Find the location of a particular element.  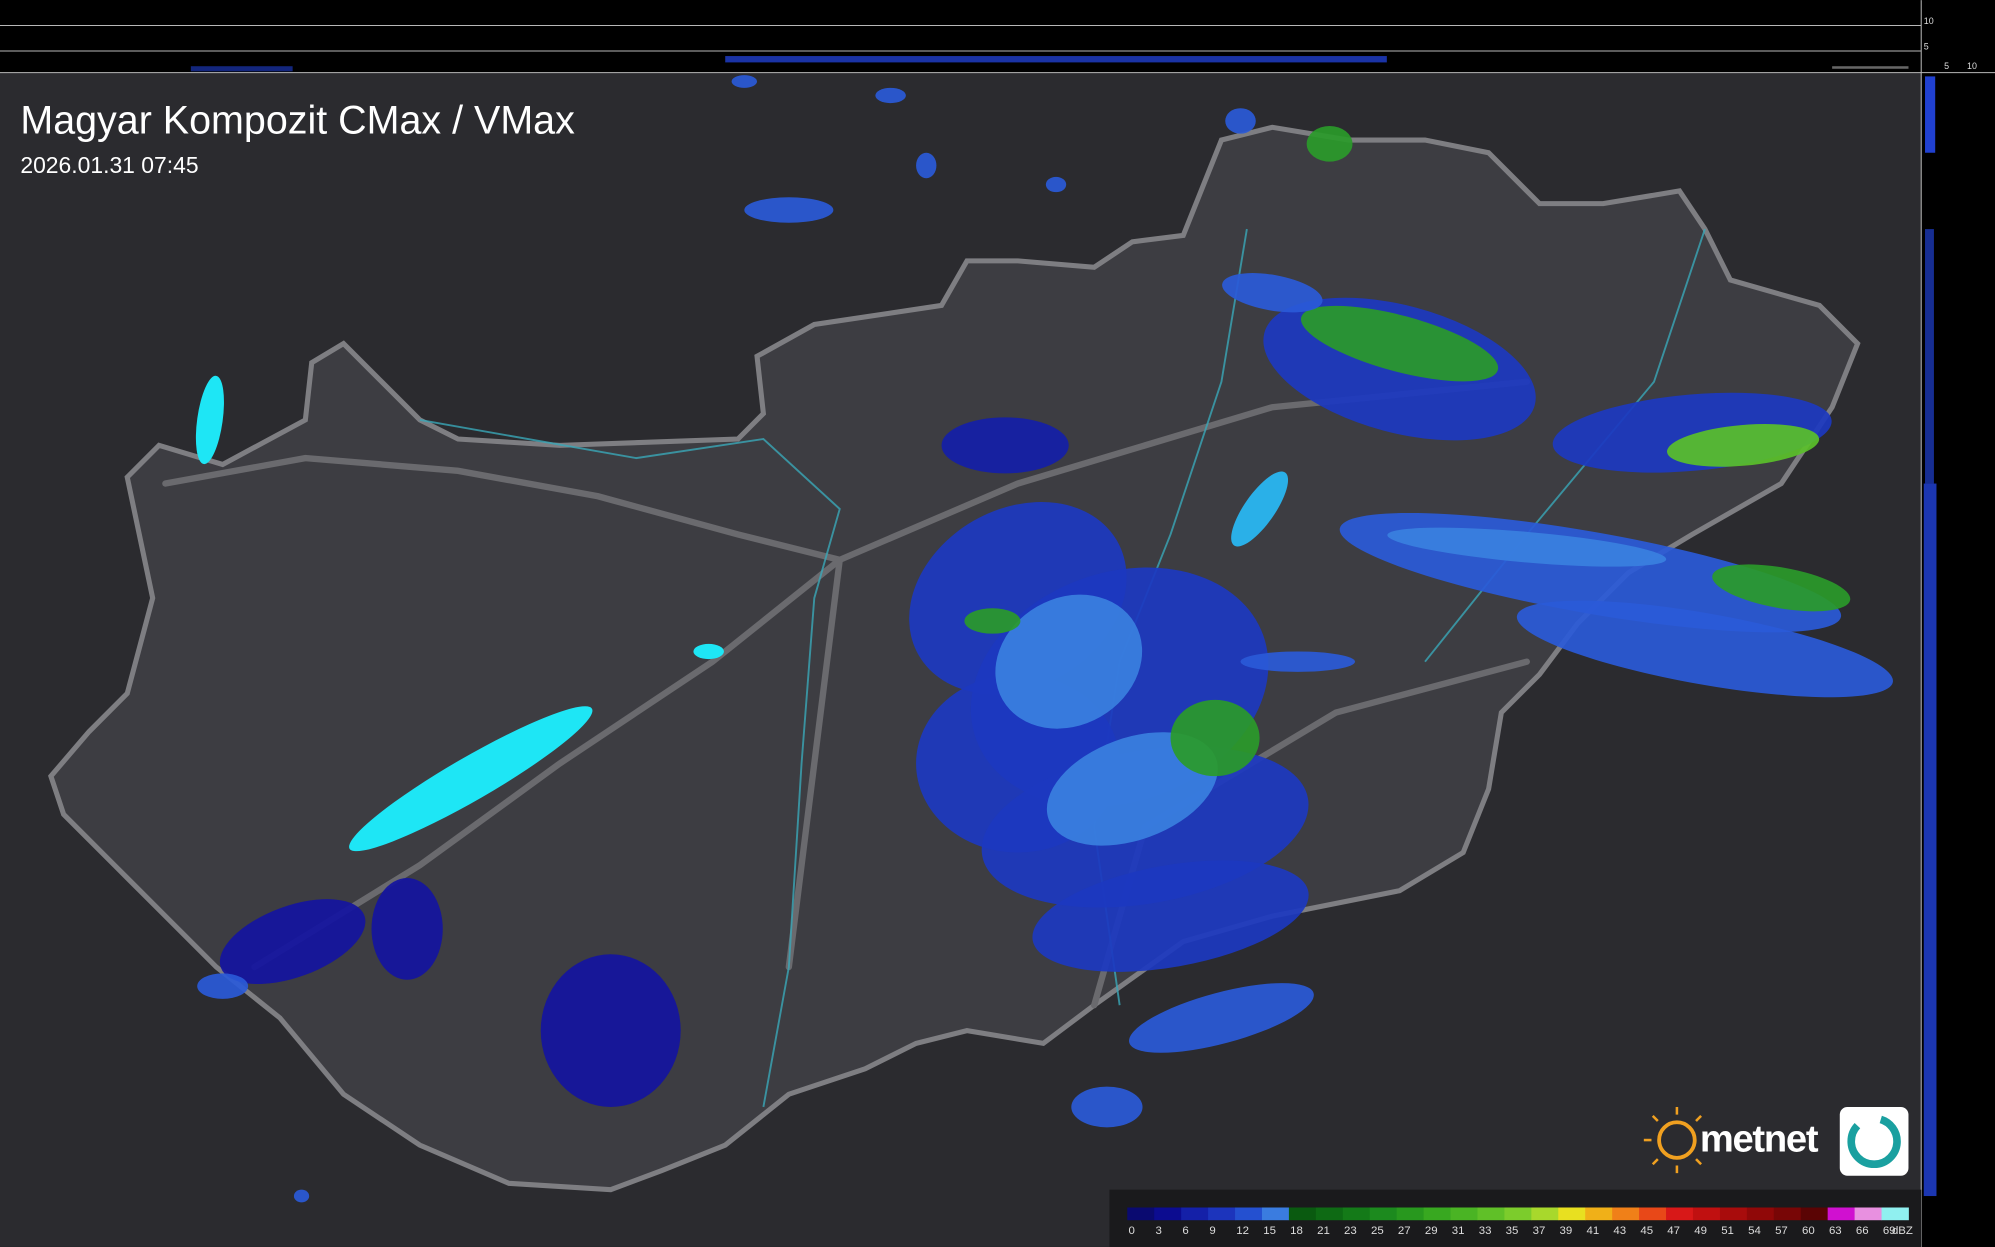

legend-label: 60 is located at coordinates (1808, 1231).